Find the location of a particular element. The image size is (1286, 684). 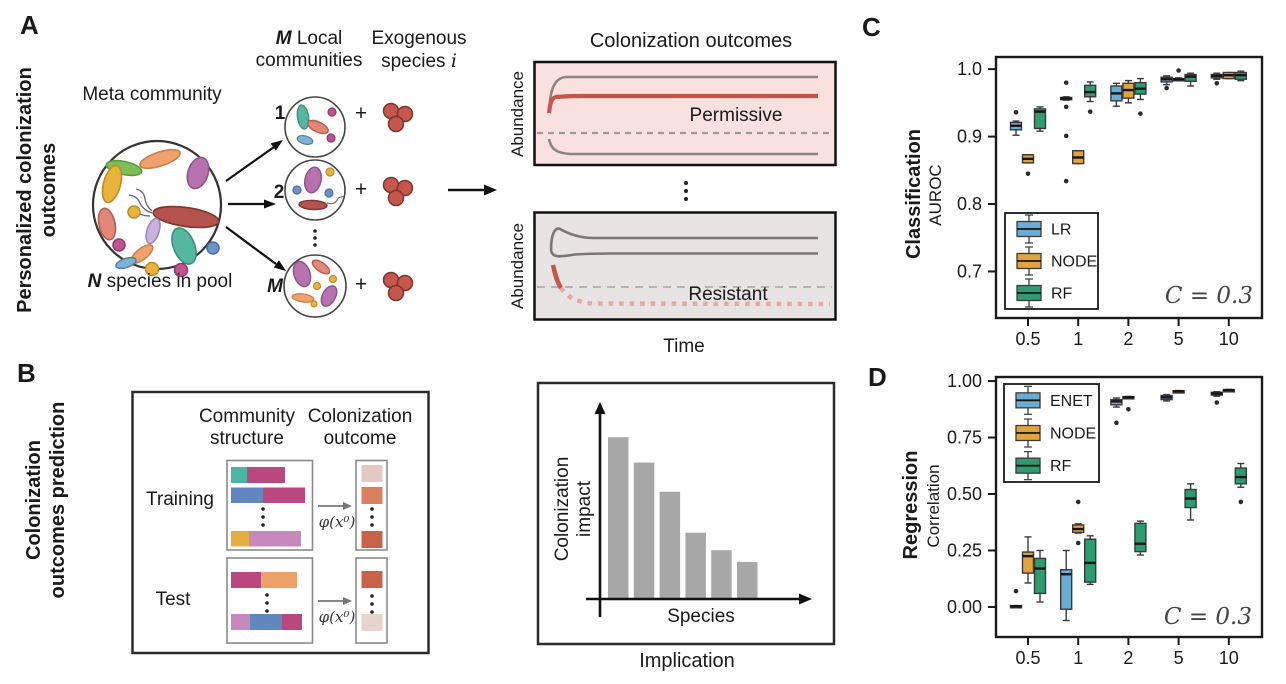

classification-ylabel: Classification is located at coordinates (914, 194).